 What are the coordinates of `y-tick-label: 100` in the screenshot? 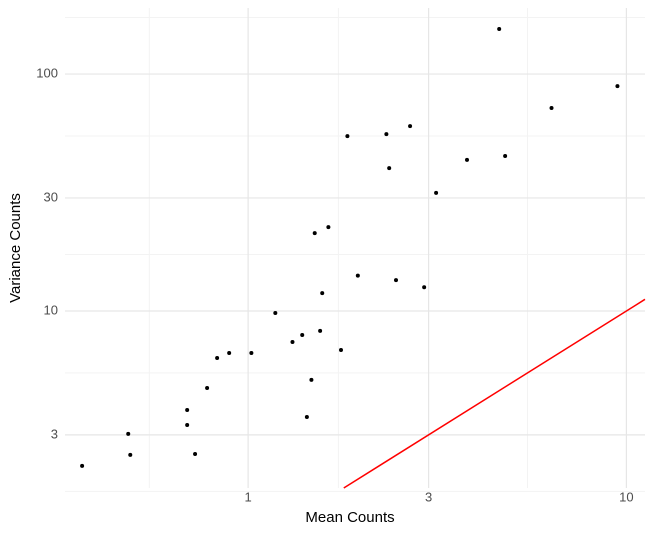 It's located at (47, 72).